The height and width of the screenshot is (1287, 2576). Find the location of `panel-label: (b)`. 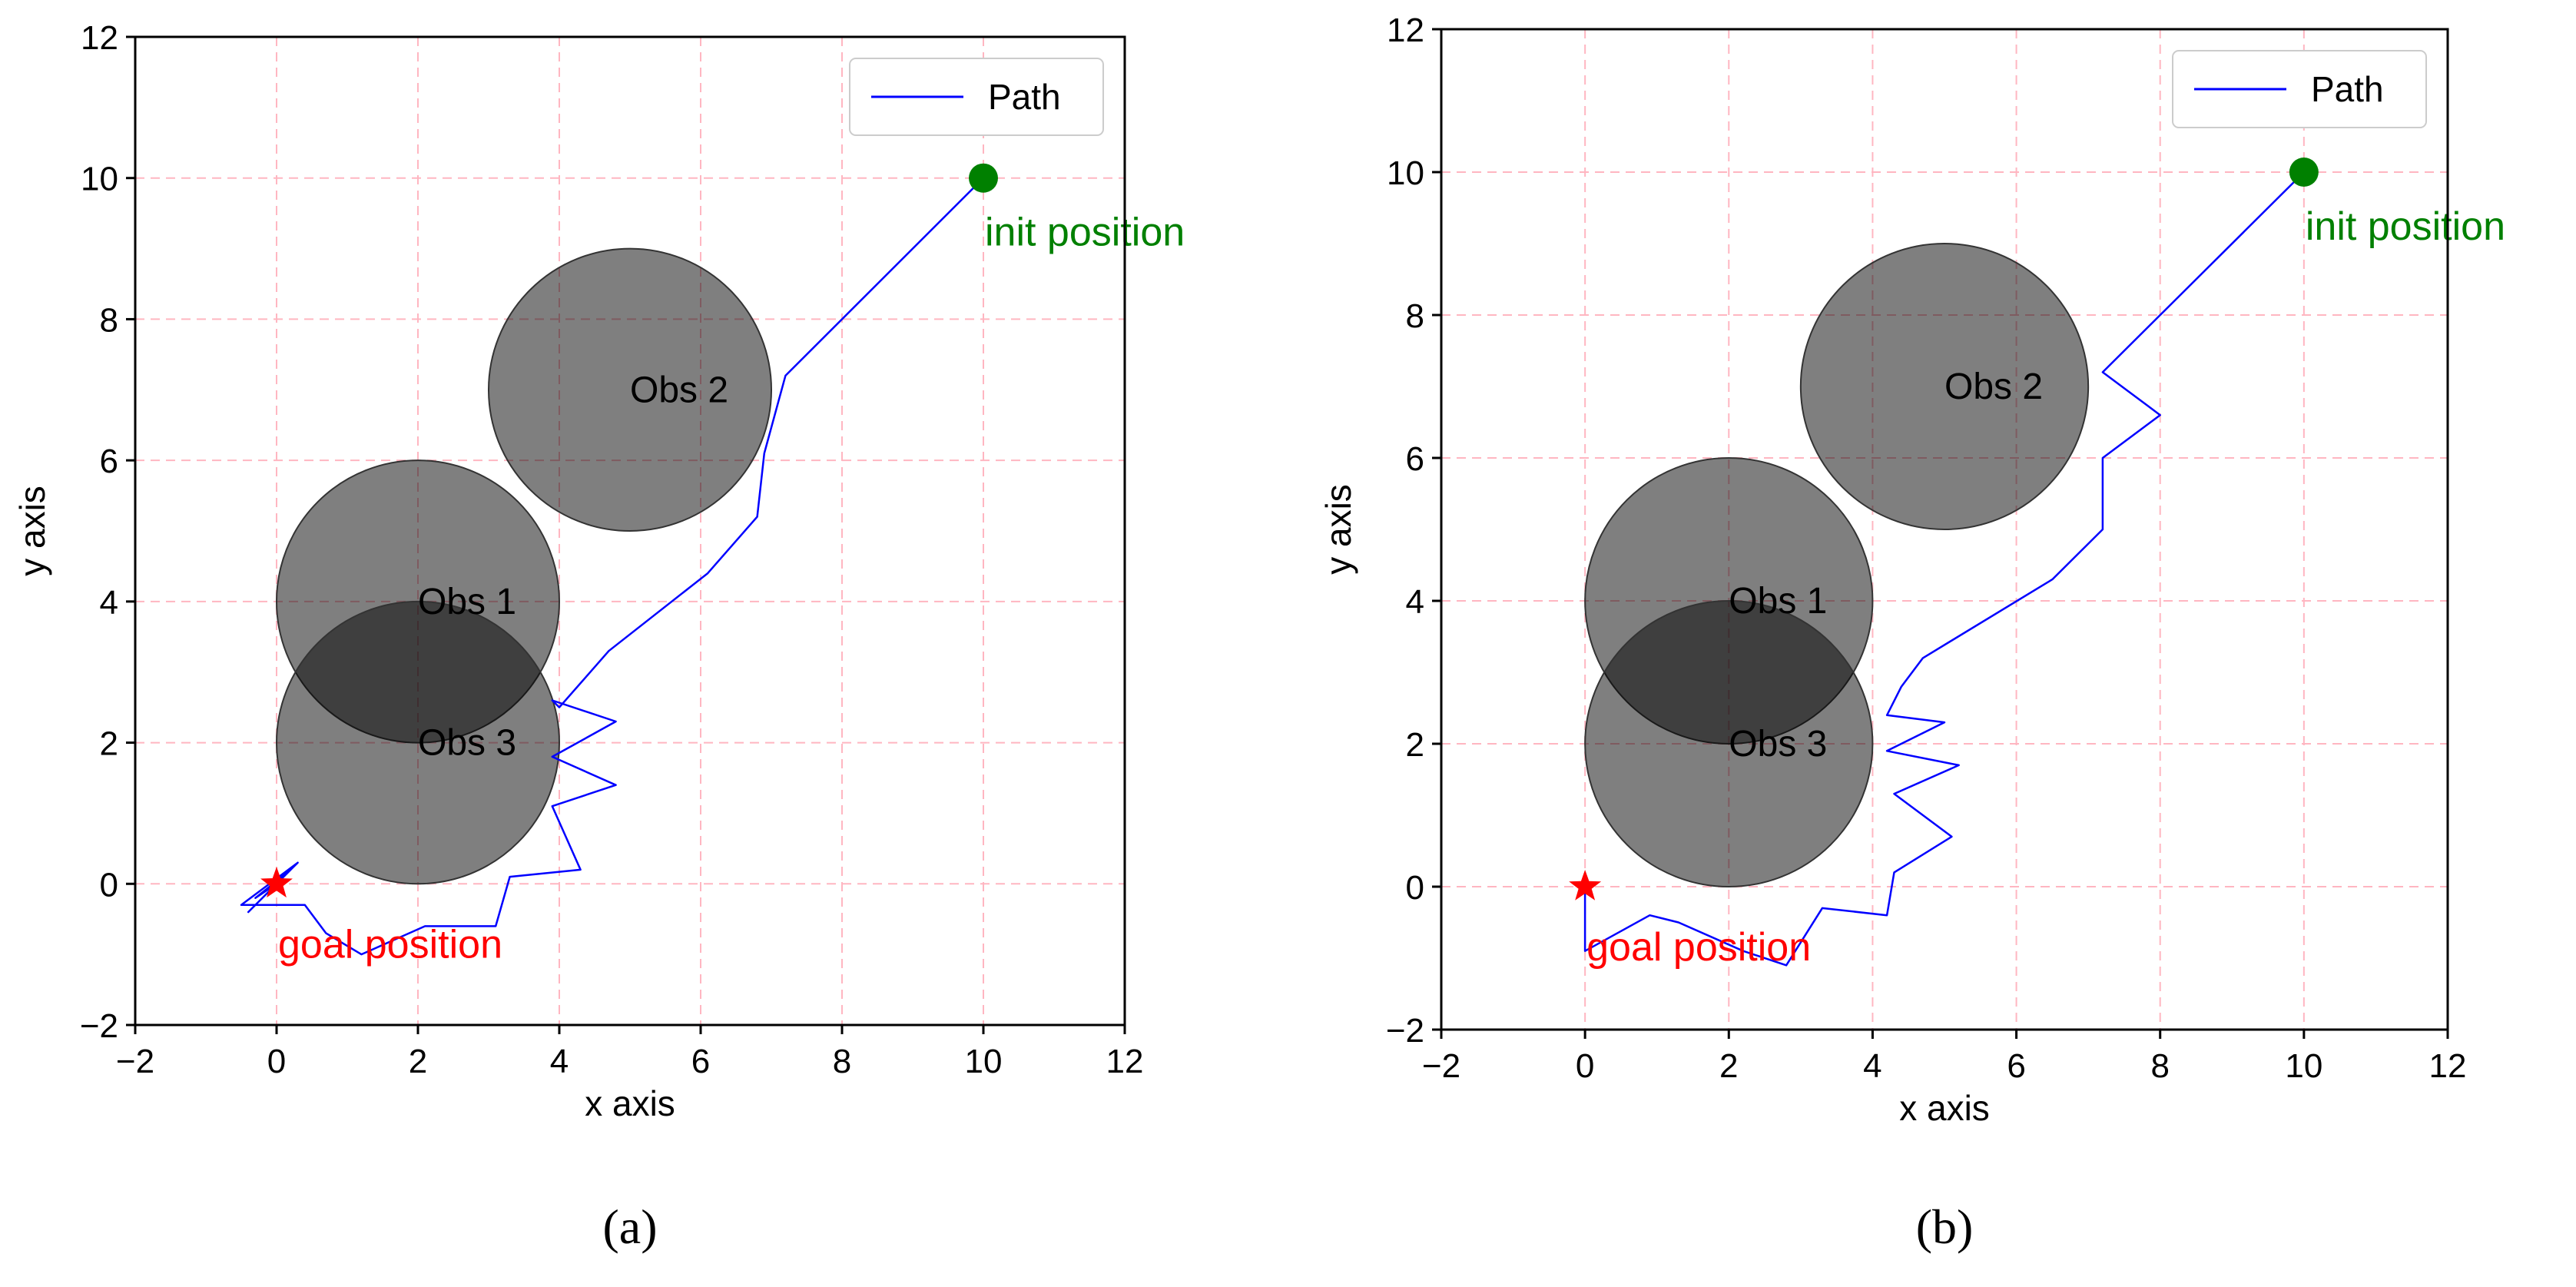

panel-label: (b) is located at coordinates (1945, 1226).